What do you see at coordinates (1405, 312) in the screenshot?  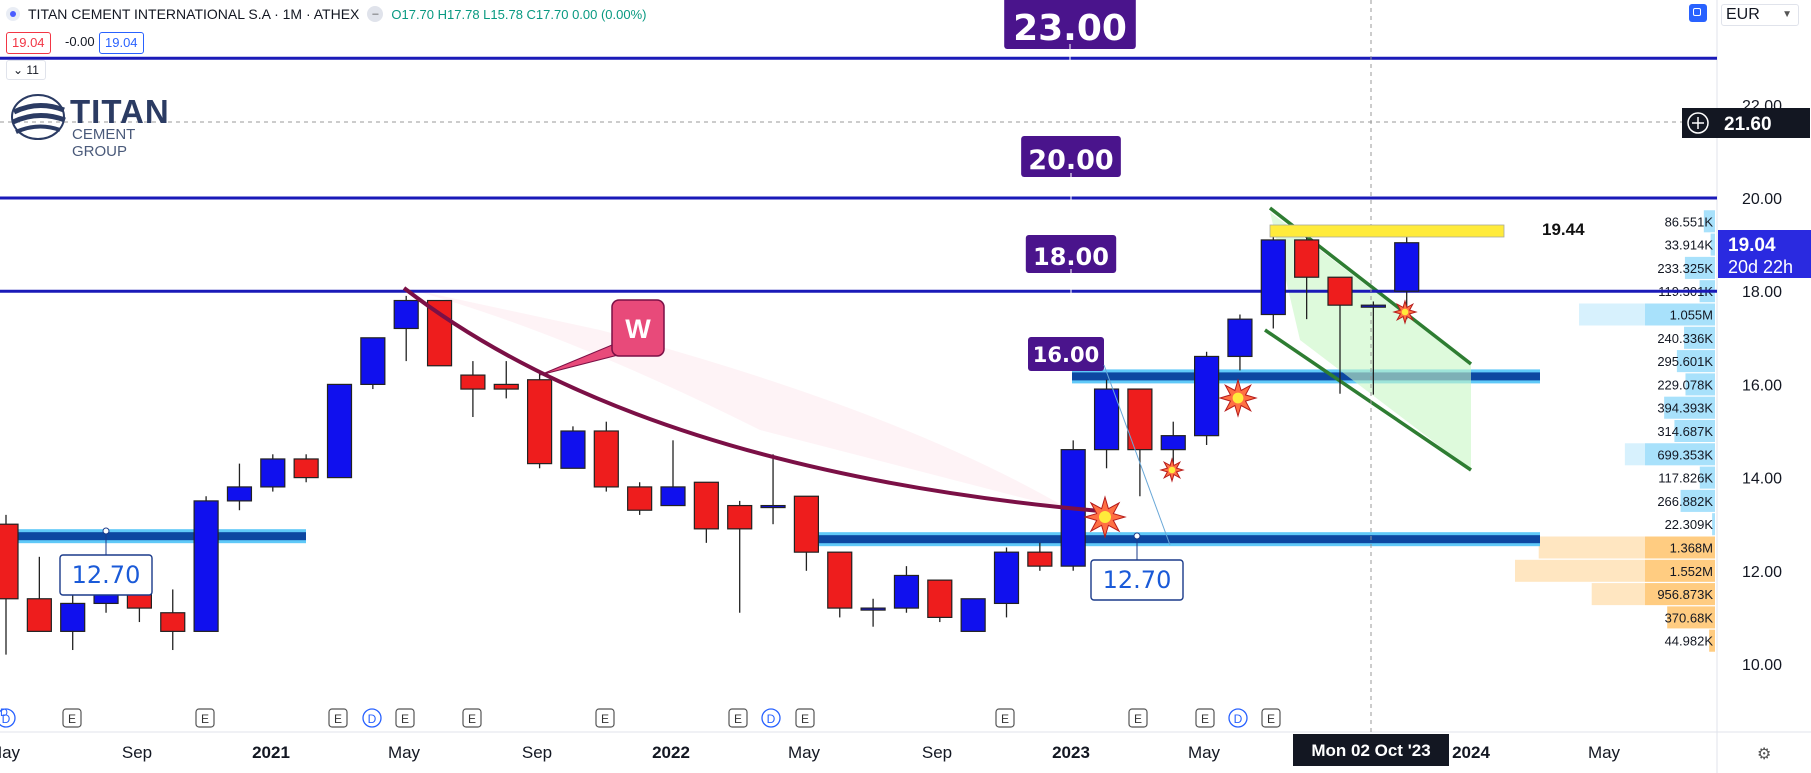 I see `explosion-icon` at bounding box center [1405, 312].